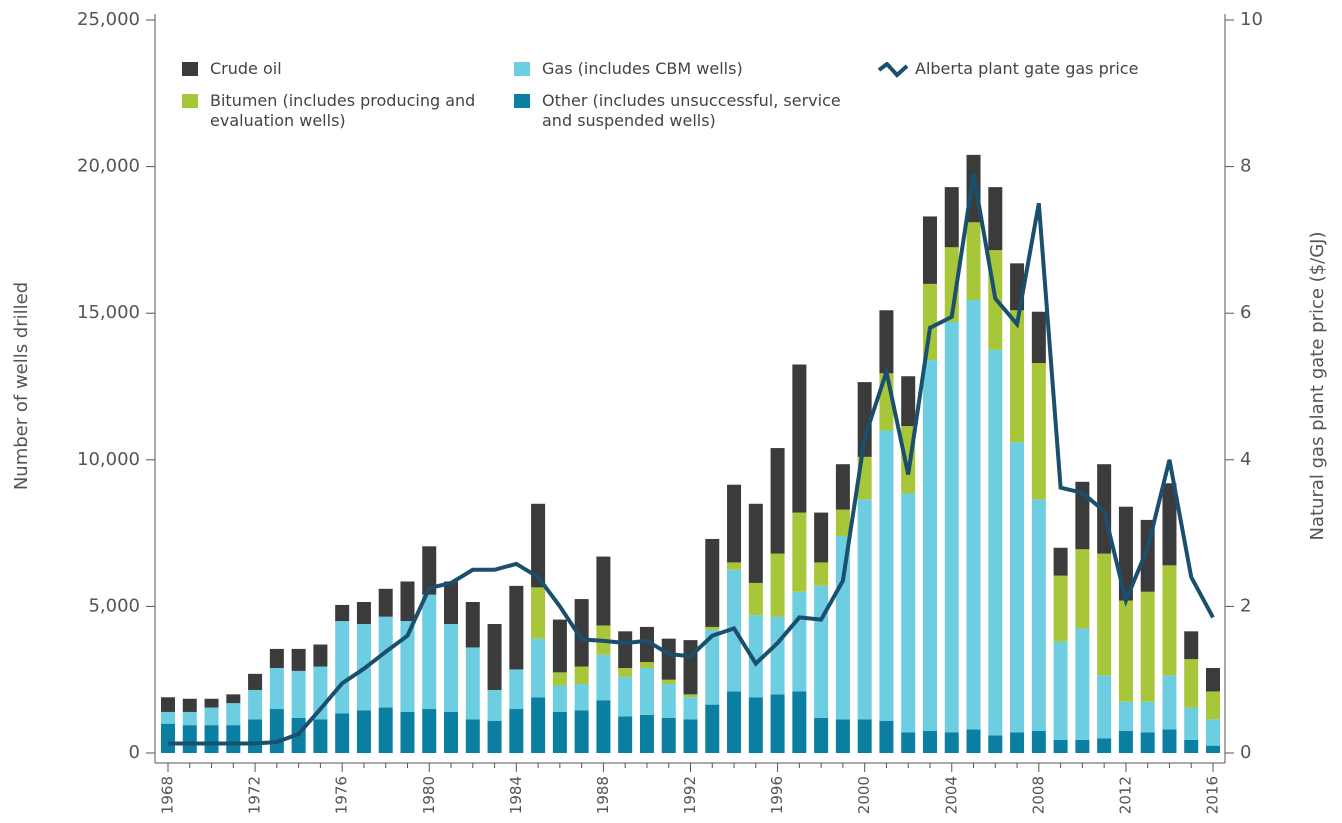 The image size is (1342, 823). I want to click on legend-label: Alberta plant gate gas price, so click(1027, 68).